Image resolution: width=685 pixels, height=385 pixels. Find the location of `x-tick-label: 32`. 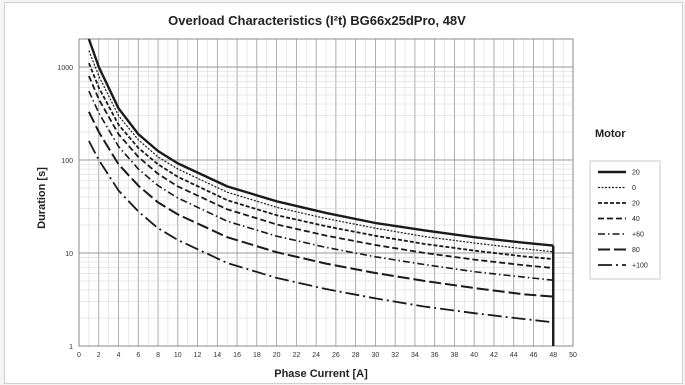

x-tick-label: 32 is located at coordinates (395, 355).